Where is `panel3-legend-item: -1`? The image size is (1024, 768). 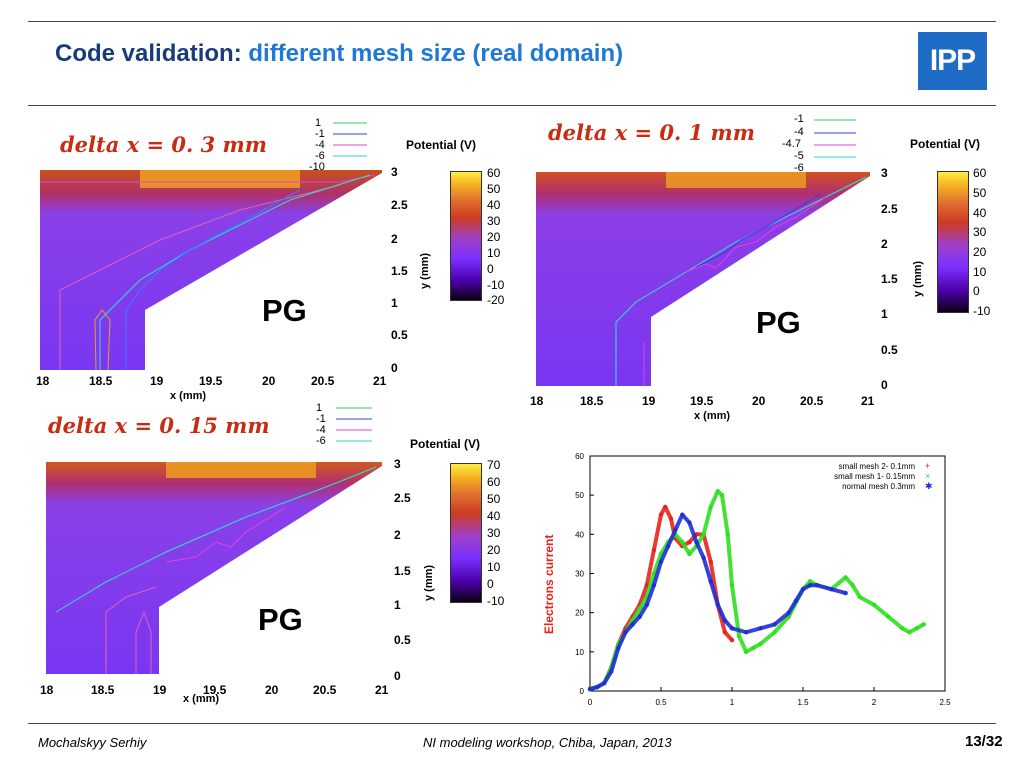 panel3-legend-item: -1 is located at coordinates (321, 419).